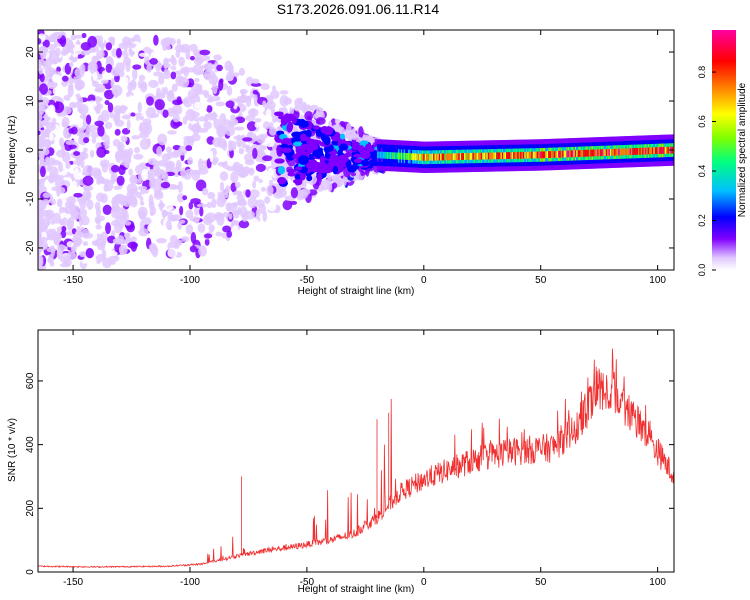  What do you see at coordinates (30, 508) in the screenshot?
I see `snr-ytick-label: 200` at bounding box center [30, 508].